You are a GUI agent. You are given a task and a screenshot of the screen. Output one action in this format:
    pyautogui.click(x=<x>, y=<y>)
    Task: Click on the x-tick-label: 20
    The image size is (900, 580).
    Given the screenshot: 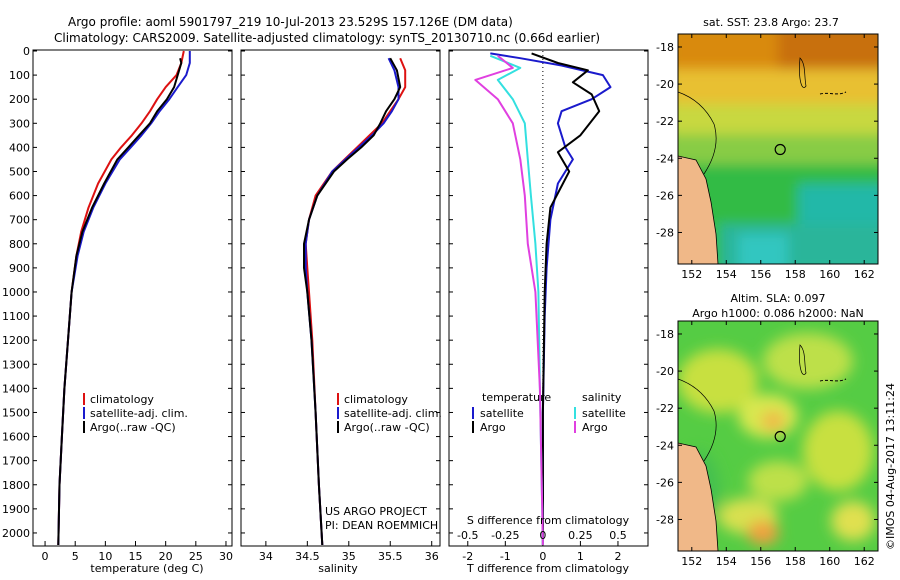 What is the action you would take?
    pyautogui.click(x=166, y=556)
    